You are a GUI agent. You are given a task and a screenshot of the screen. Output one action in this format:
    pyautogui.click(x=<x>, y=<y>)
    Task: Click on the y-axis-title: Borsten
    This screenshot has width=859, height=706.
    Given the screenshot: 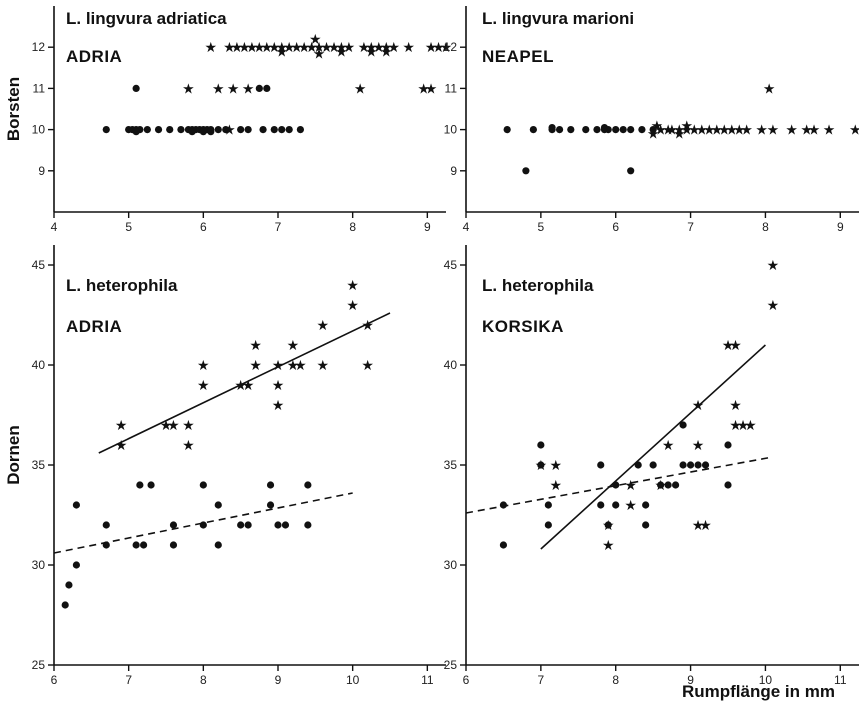 What is the action you would take?
    pyautogui.click(x=13, y=109)
    